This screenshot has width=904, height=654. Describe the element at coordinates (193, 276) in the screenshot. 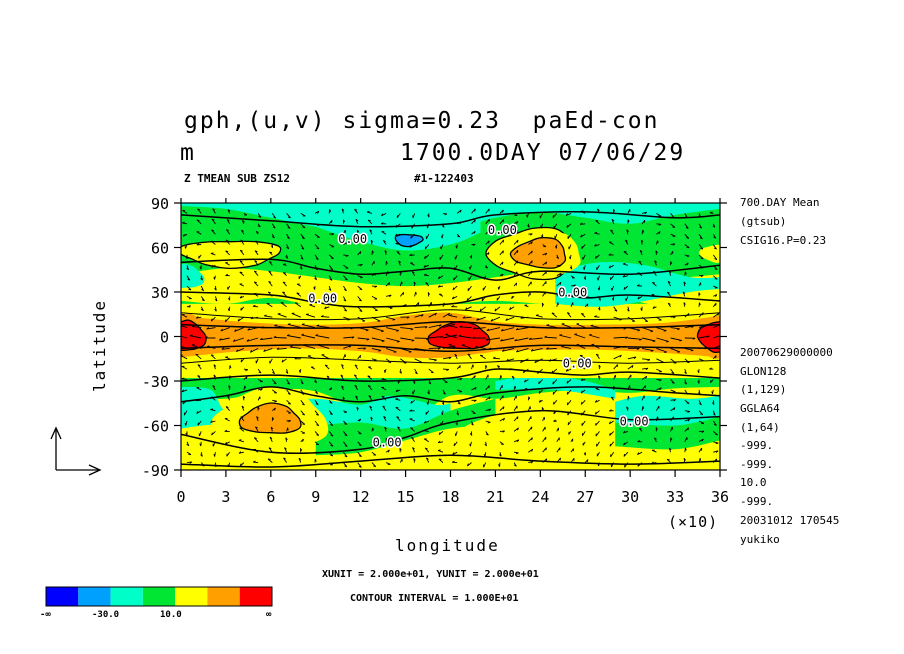

I see `north-cyan-west-edge` at that location.